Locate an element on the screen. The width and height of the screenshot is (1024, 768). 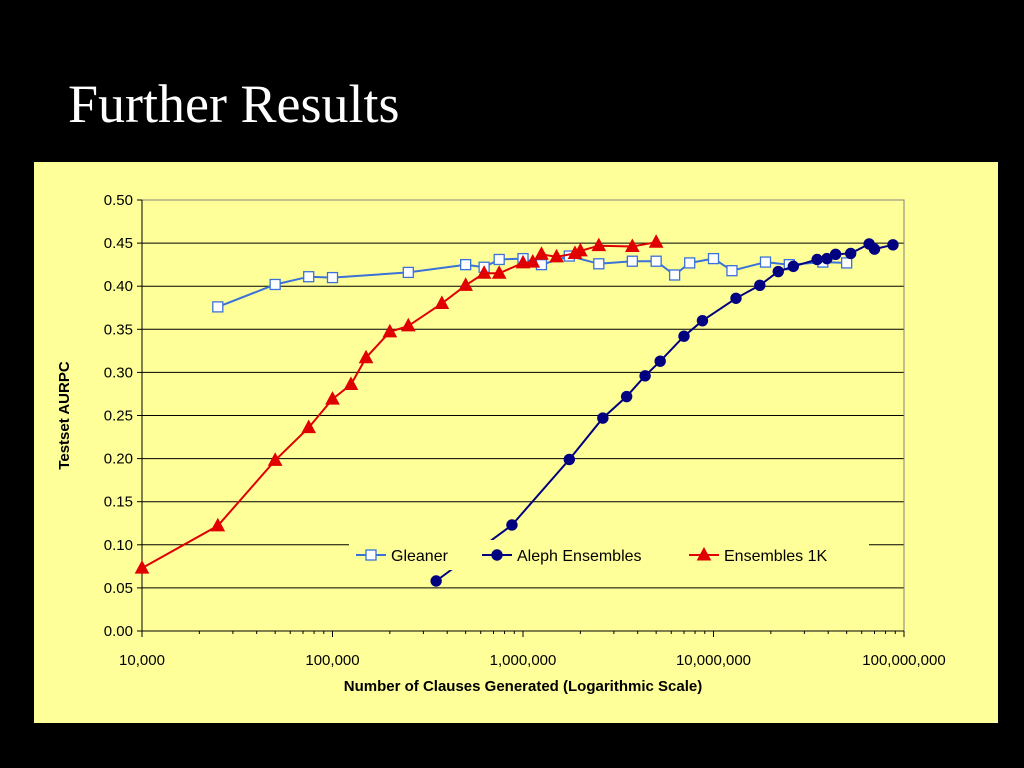
legend-item: Aleph Ensembles is located at coordinates (562, 556).